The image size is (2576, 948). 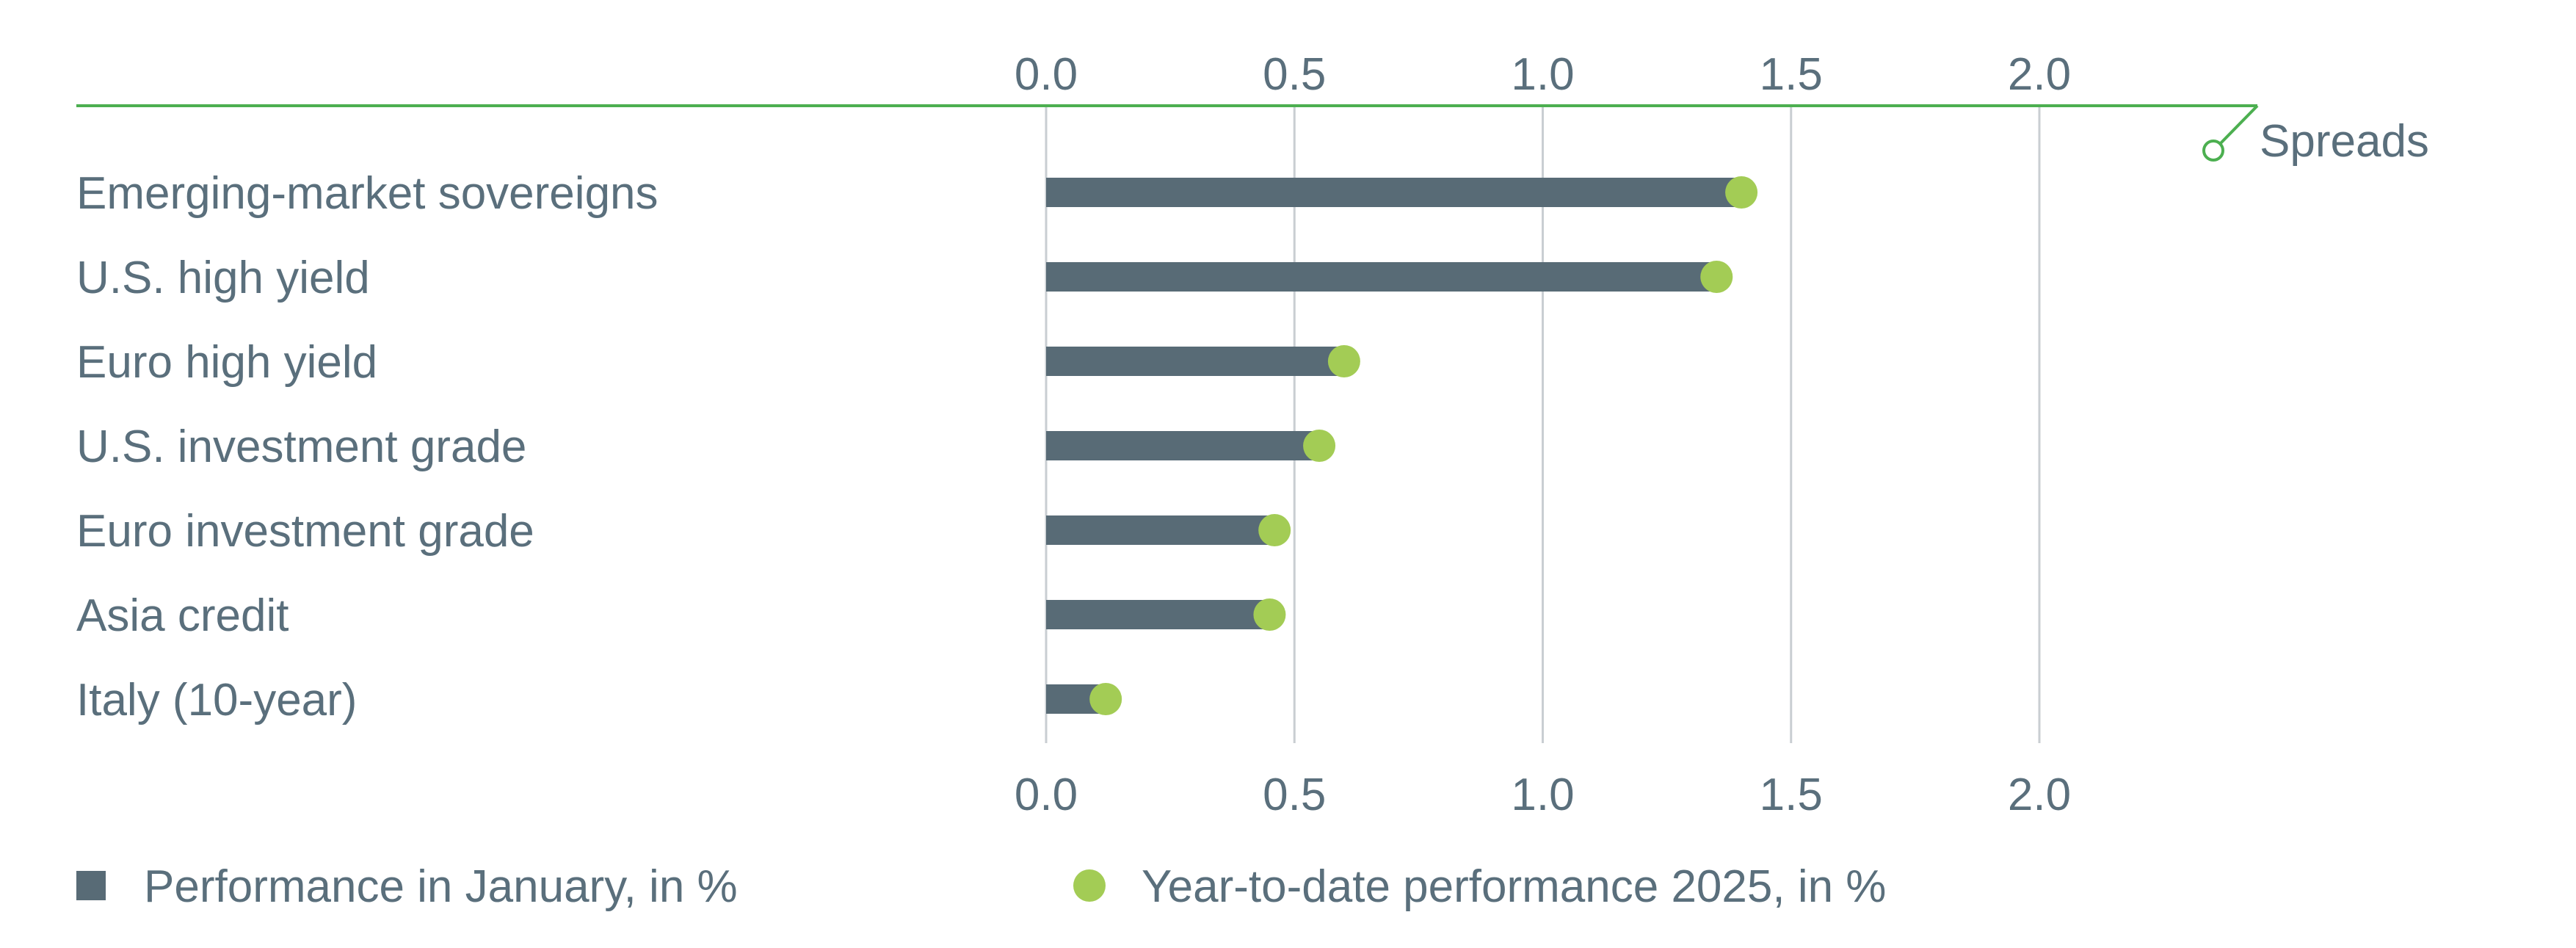 What do you see at coordinates (1295, 74) in the screenshot?
I see `top-tick-label: 0.5` at bounding box center [1295, 74].